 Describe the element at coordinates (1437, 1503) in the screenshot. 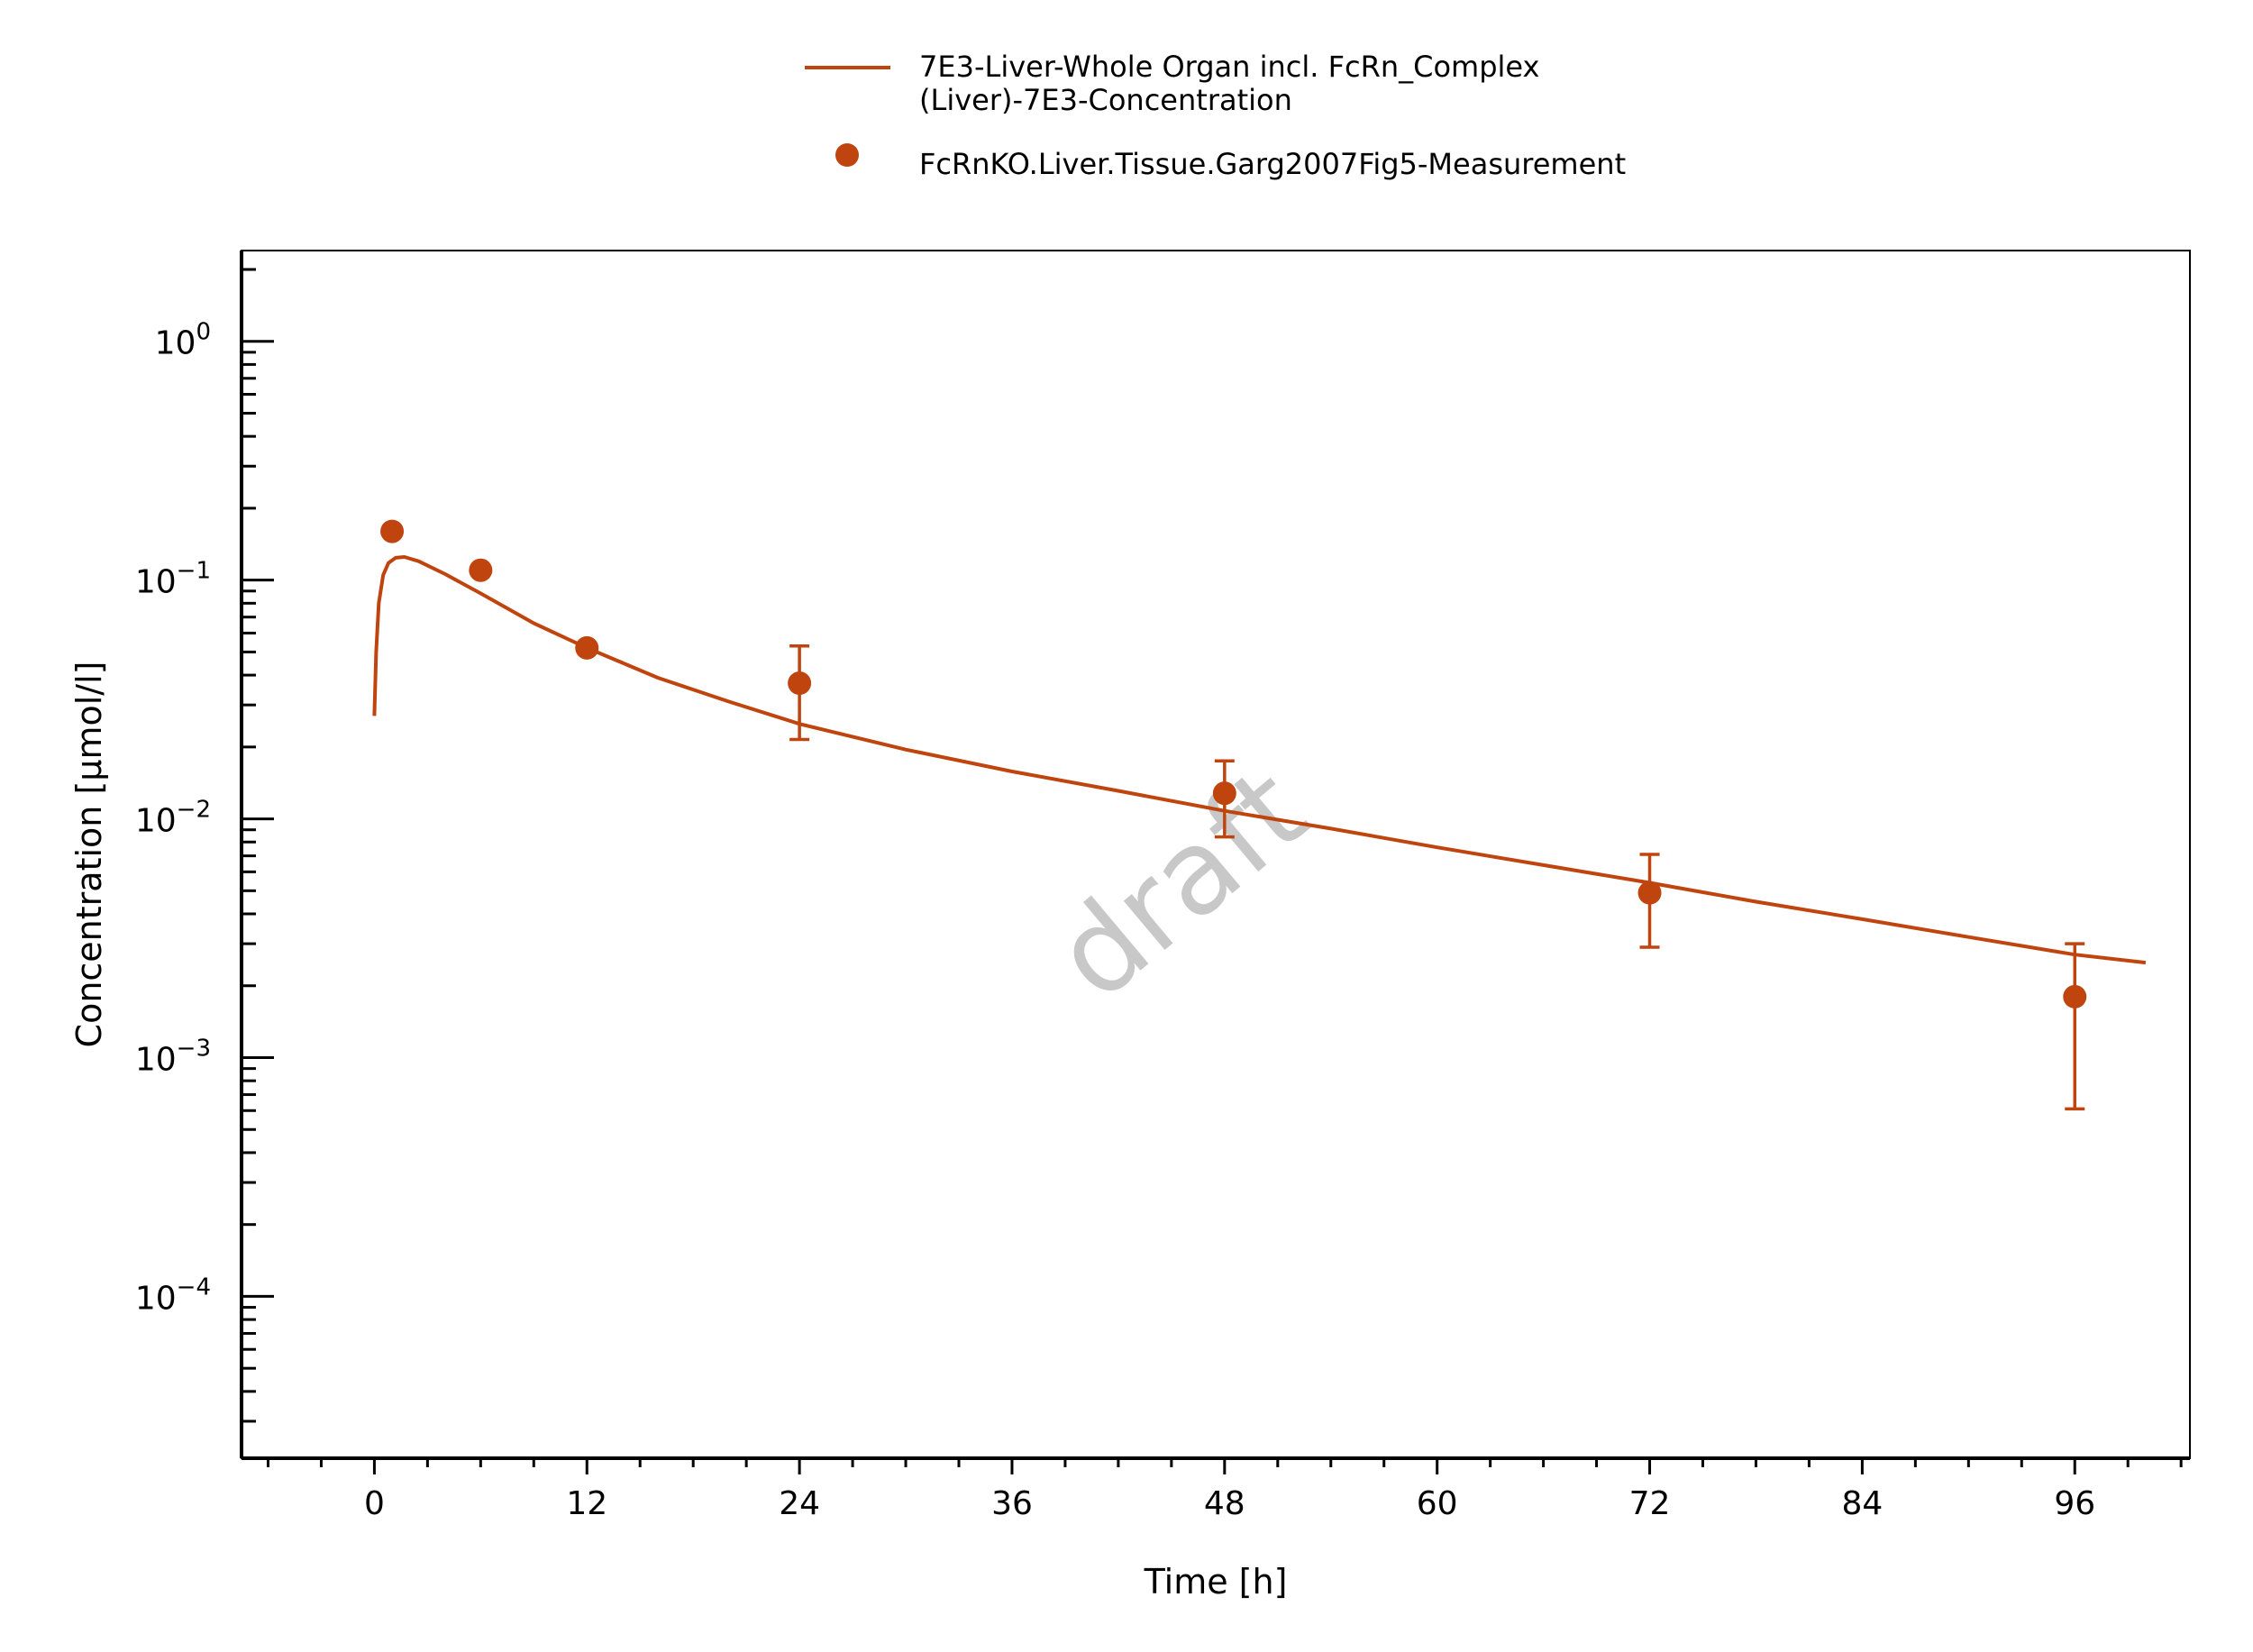

I see `x-tick-label: 60` at that location.